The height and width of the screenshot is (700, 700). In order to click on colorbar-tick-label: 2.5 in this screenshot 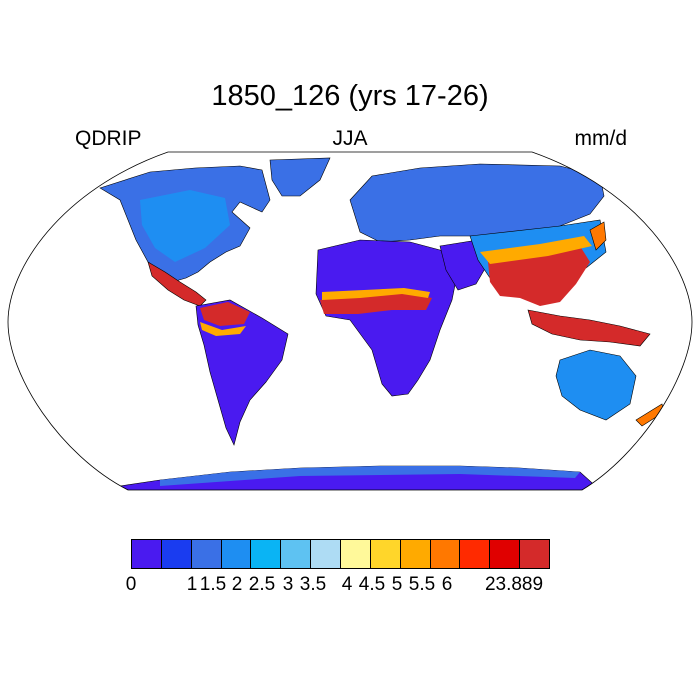, I will do `click(262, 584)`.